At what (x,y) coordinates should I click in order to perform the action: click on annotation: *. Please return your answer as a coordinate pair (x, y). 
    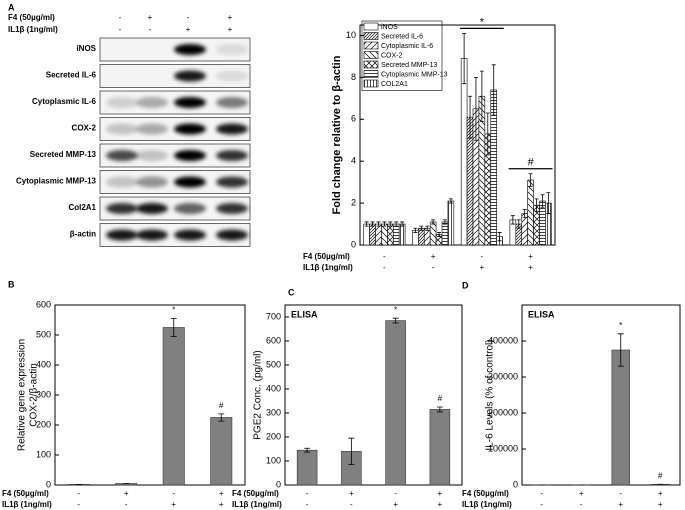
    Looking at the image, I should click on (395, 309).